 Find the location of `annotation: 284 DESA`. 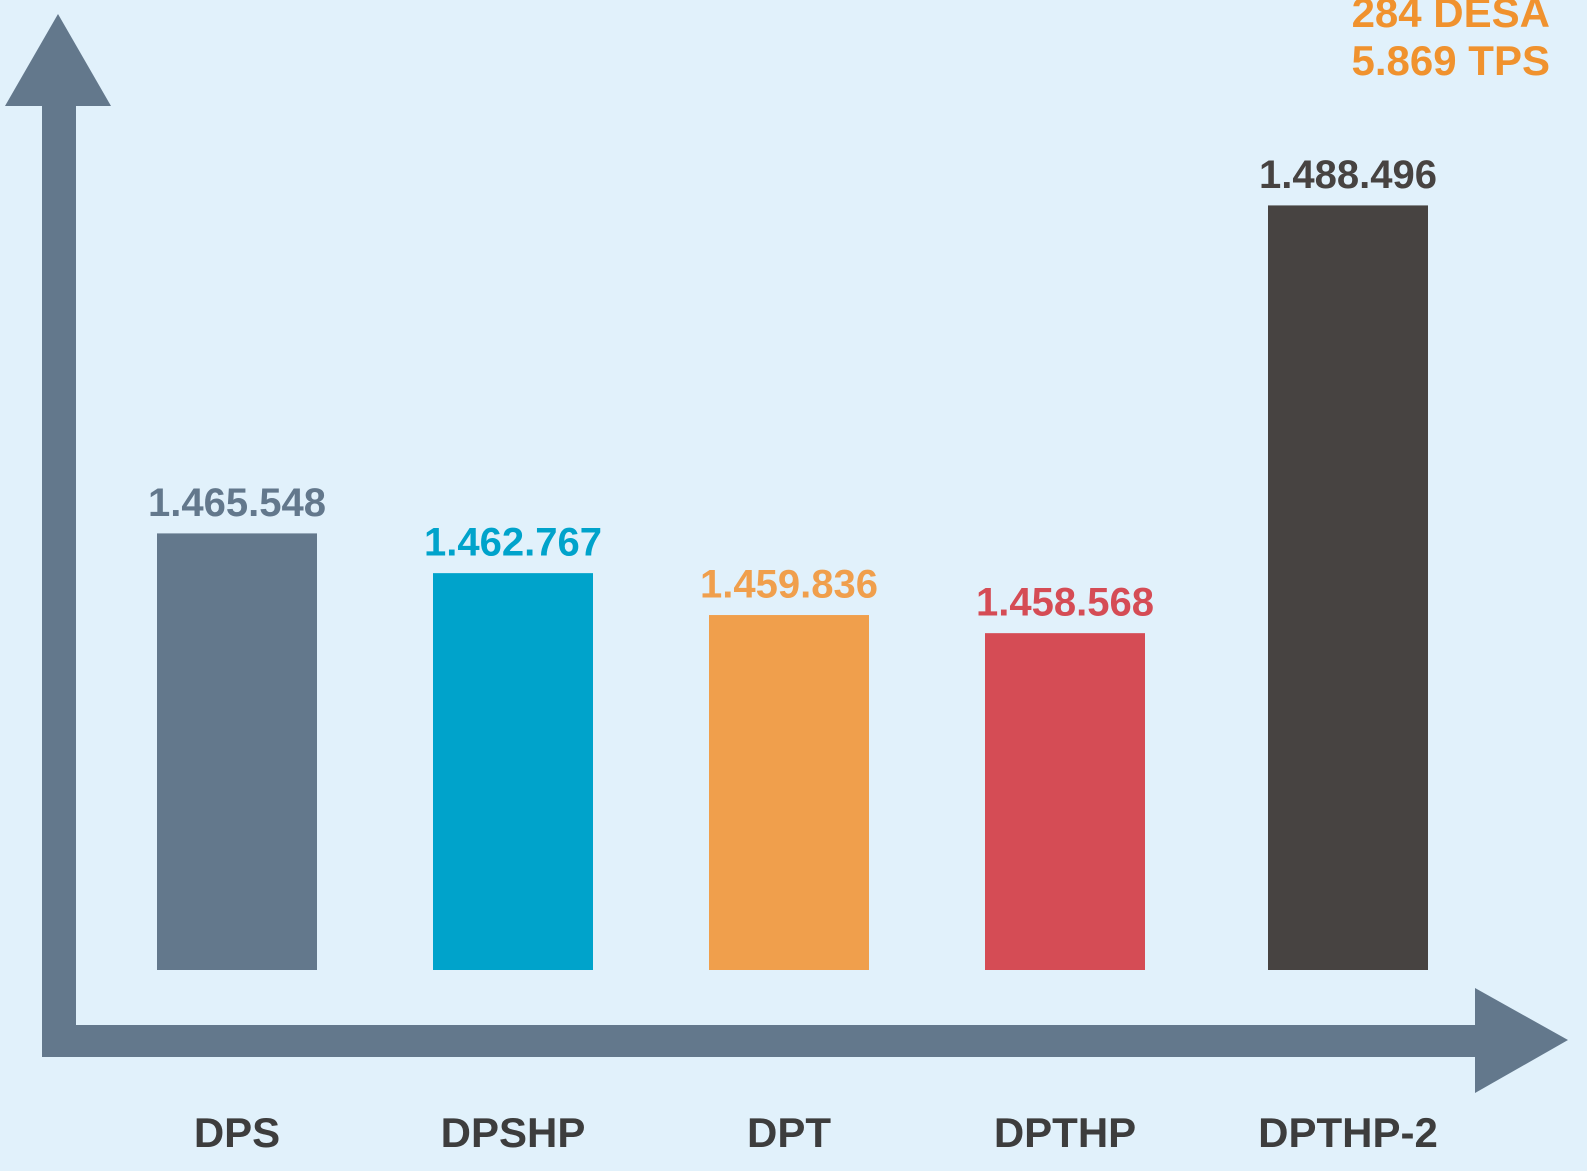

annotation: 284 DESA is located at coordinates (1451, 18).